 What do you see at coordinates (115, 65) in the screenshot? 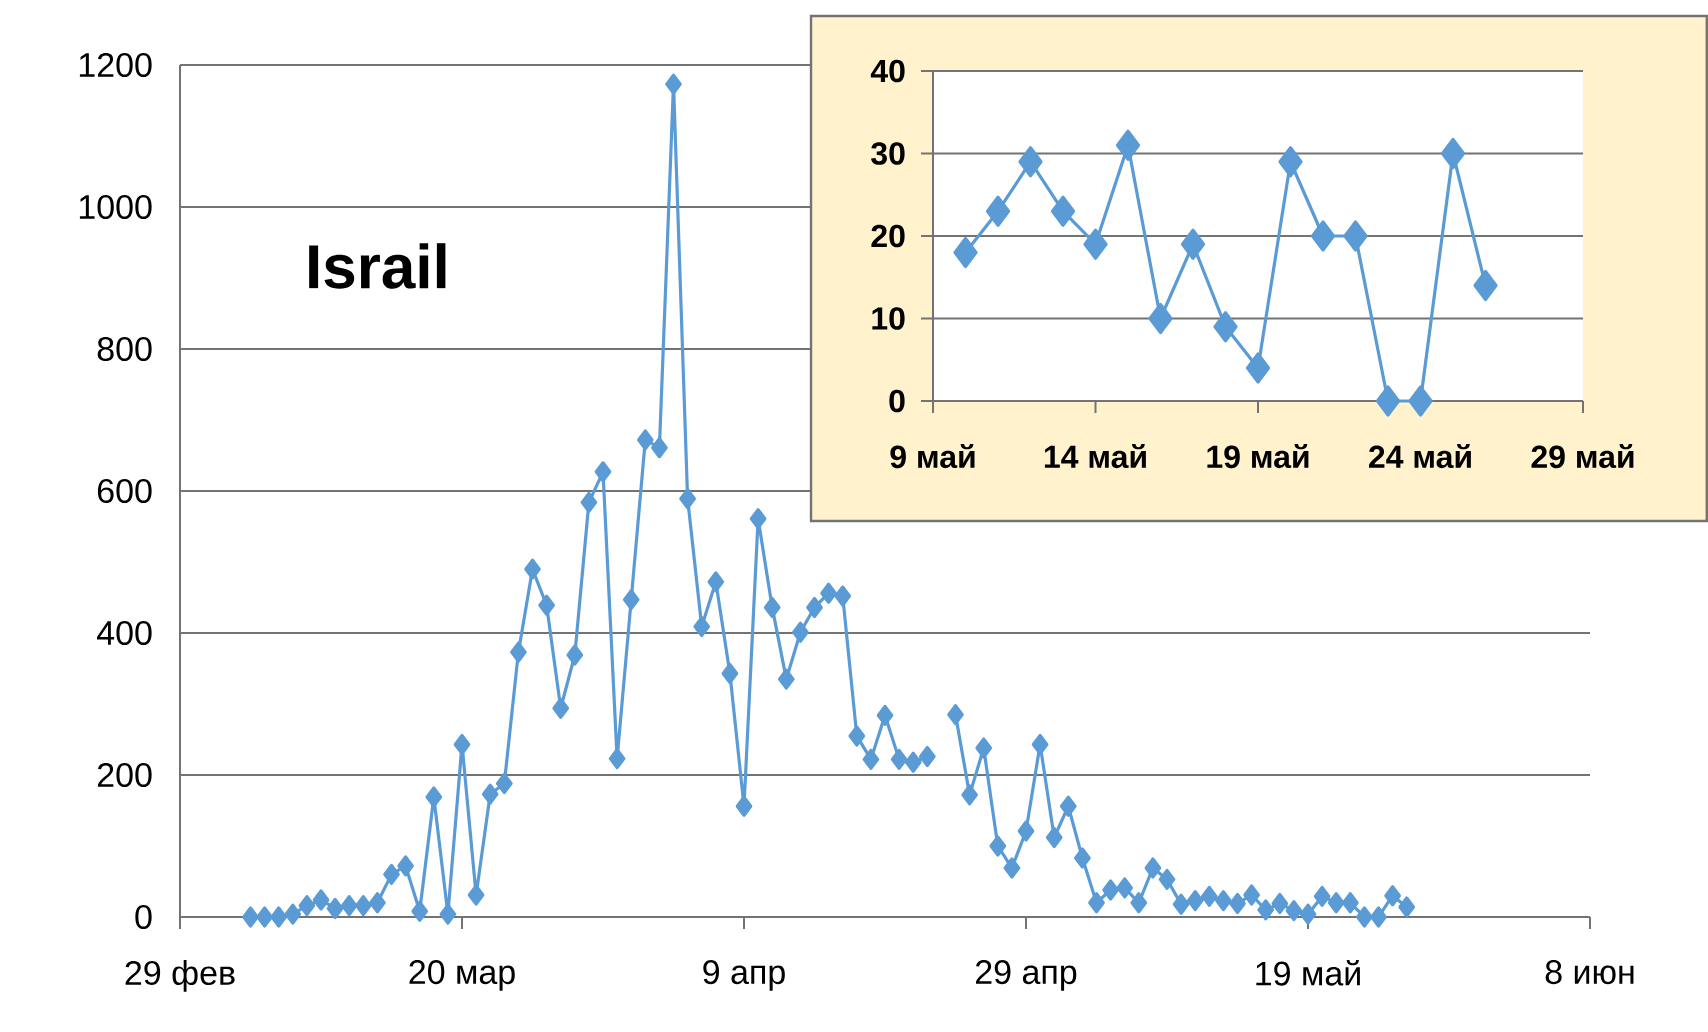
I see `y-tick-label: 1200` at bounding box center [115, 65].